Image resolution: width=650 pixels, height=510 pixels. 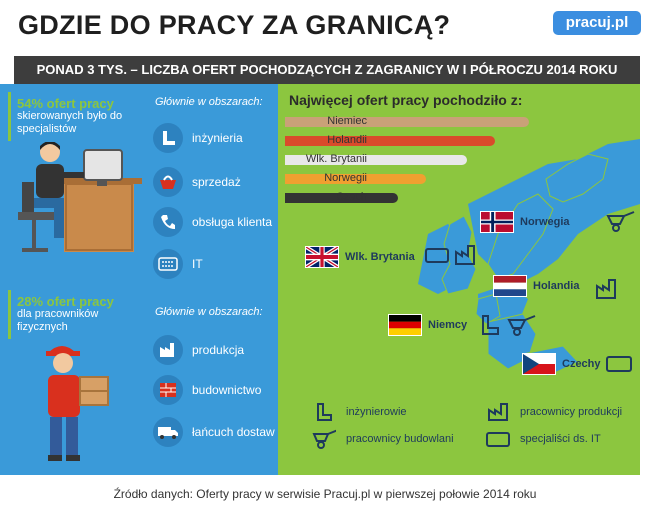 What do you see at coordinates (543, 439) in the screenshot?
I see `legend-it: specjaliści ds. IT` at bounding box center [543, 439].